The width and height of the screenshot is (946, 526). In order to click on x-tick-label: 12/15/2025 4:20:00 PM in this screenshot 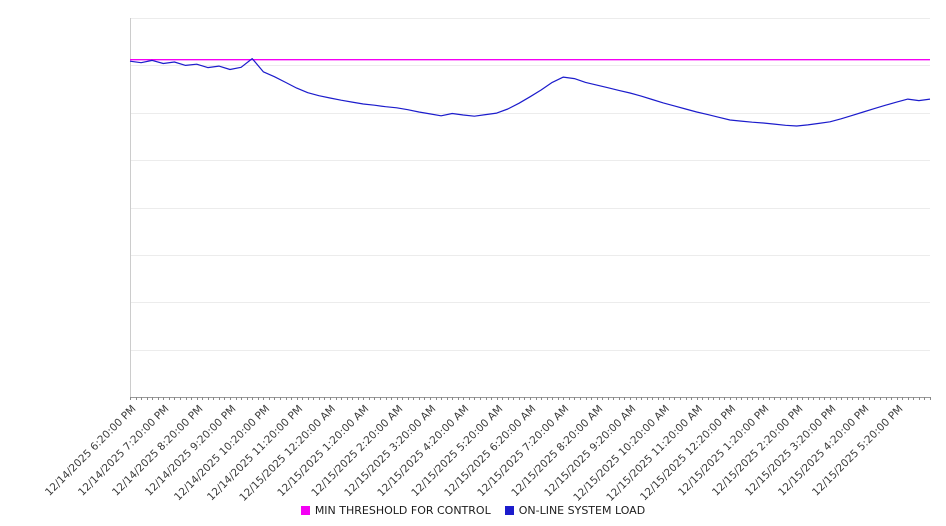, I will do `click(824, 451)`.